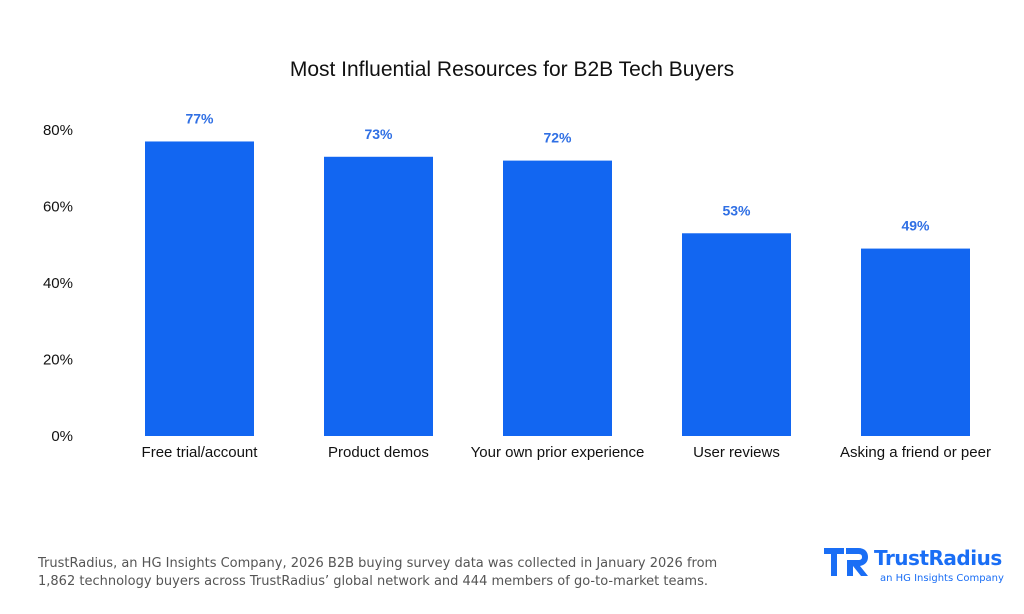 Image resolution: width=1024 pixels, height=614 pixels. I want to click on x-category-label: Free trial/account, so click(200, 452).